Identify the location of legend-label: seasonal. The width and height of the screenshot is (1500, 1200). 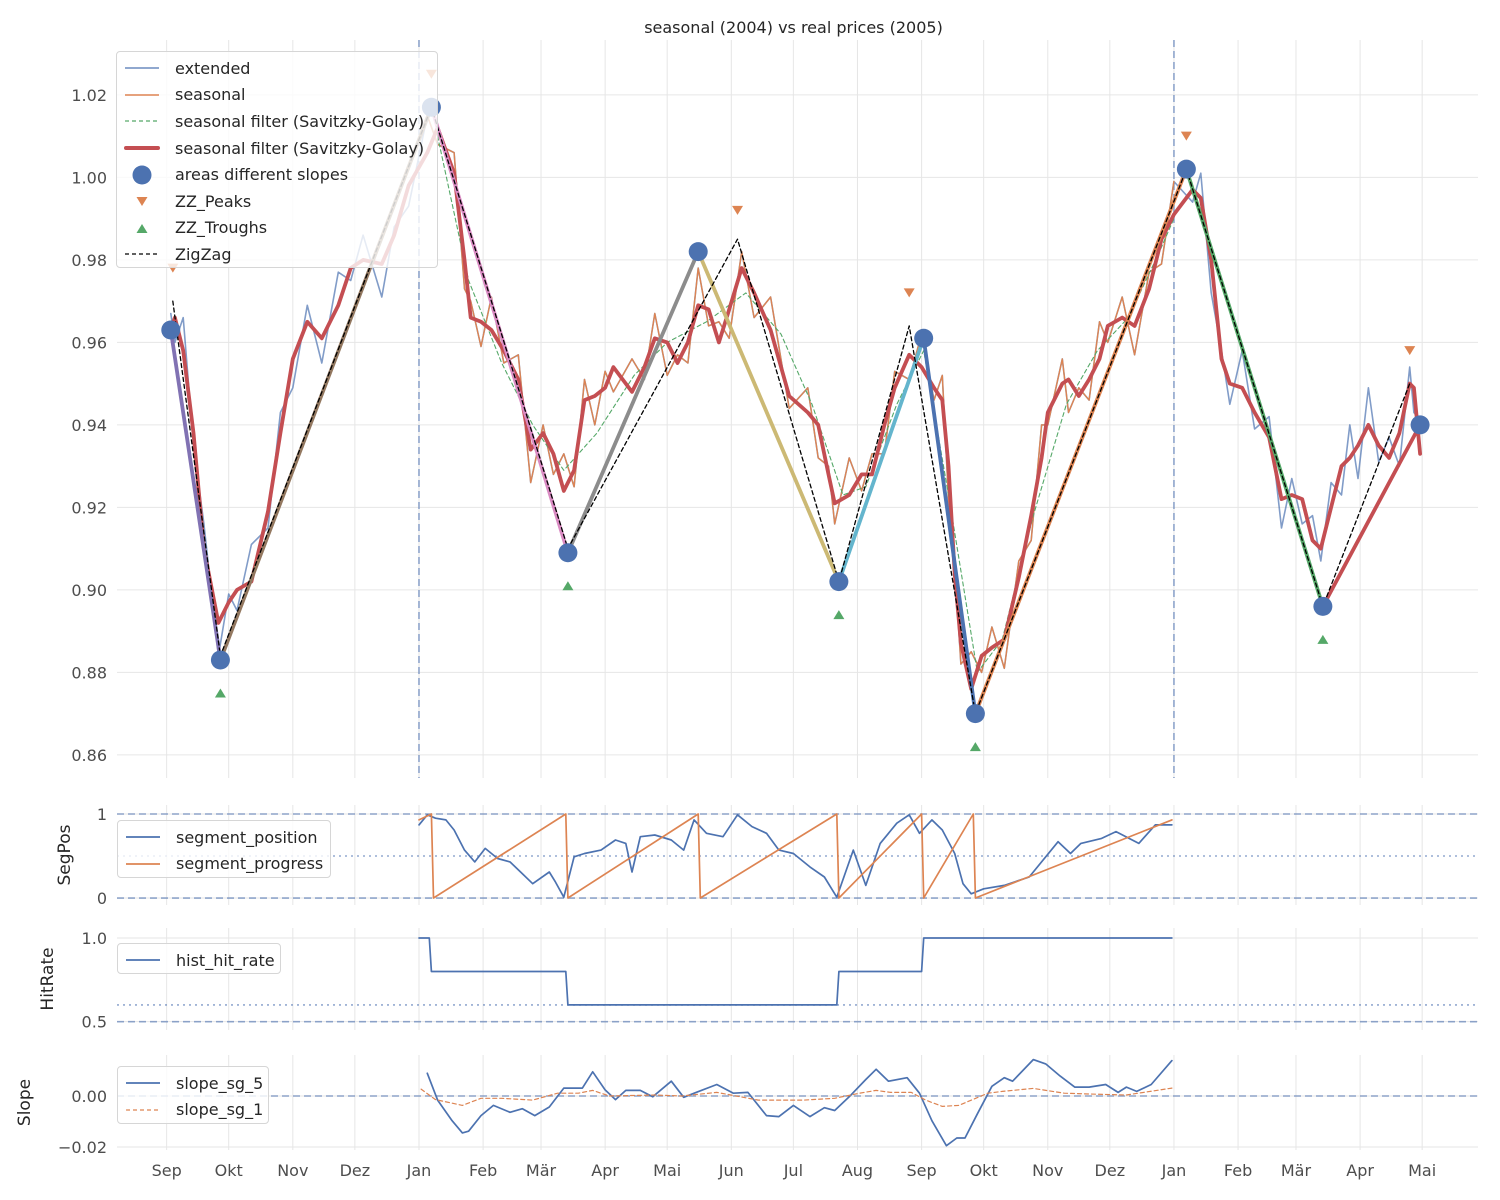
(210, 95).